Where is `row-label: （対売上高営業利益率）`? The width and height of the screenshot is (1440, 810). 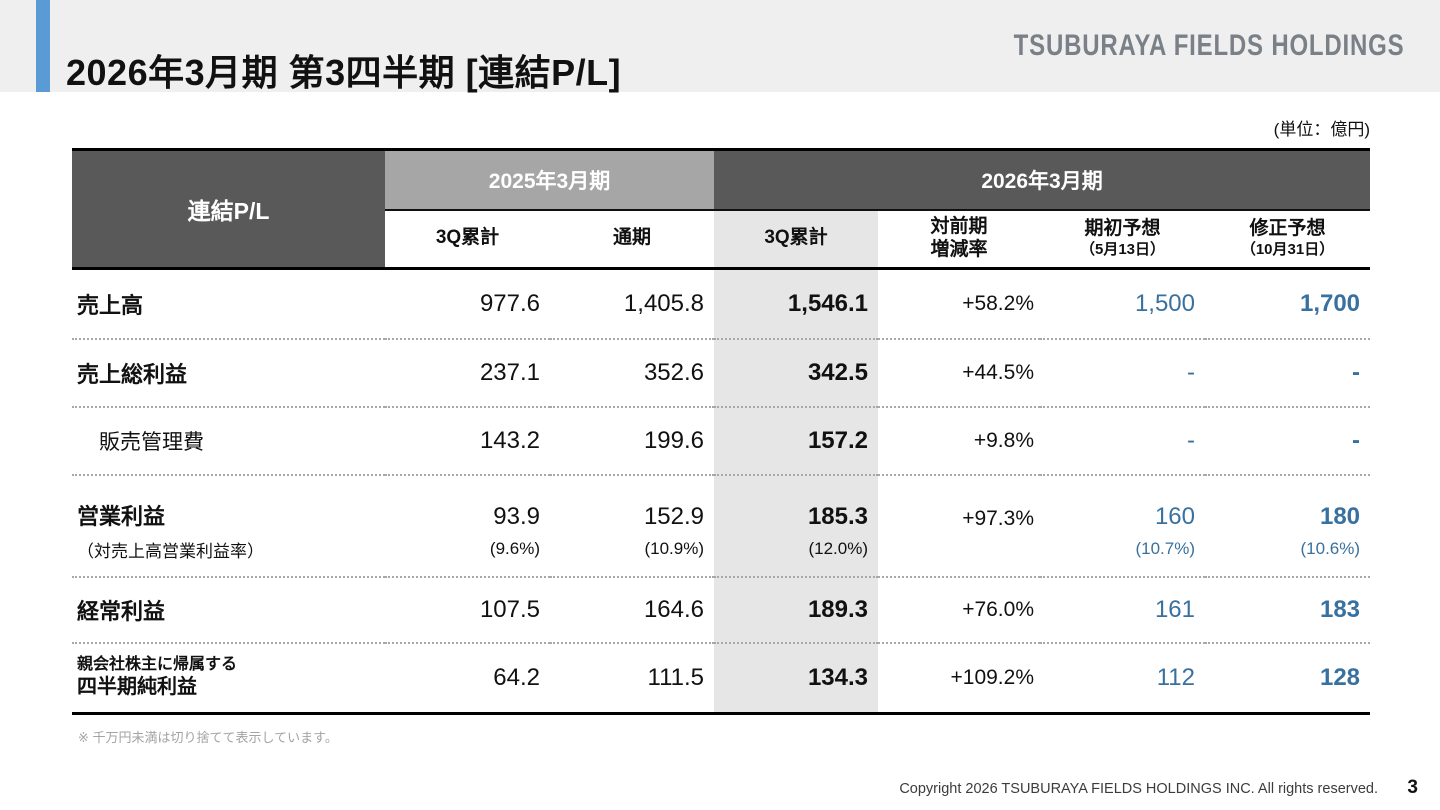
row-label: （対売上高営業利益率） is located at coordinates (228, 557).